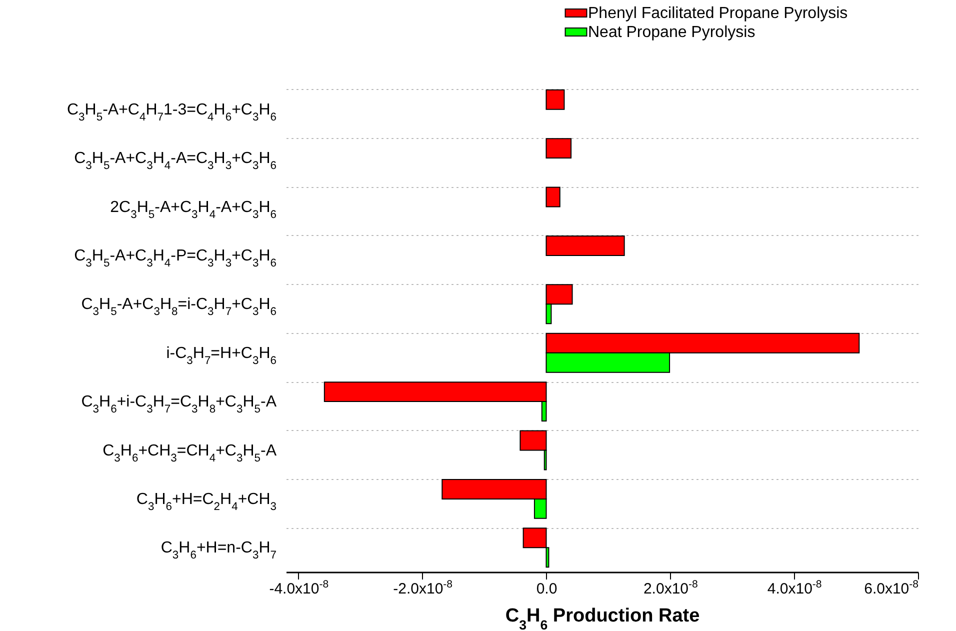 The height and width of the screenshot is (631, 956). What do you see at coordinates (891, 588) in the screenshot?
I see `x-tick-label: 6.0x10$^{-8}$` at bounding box center [891, 588].